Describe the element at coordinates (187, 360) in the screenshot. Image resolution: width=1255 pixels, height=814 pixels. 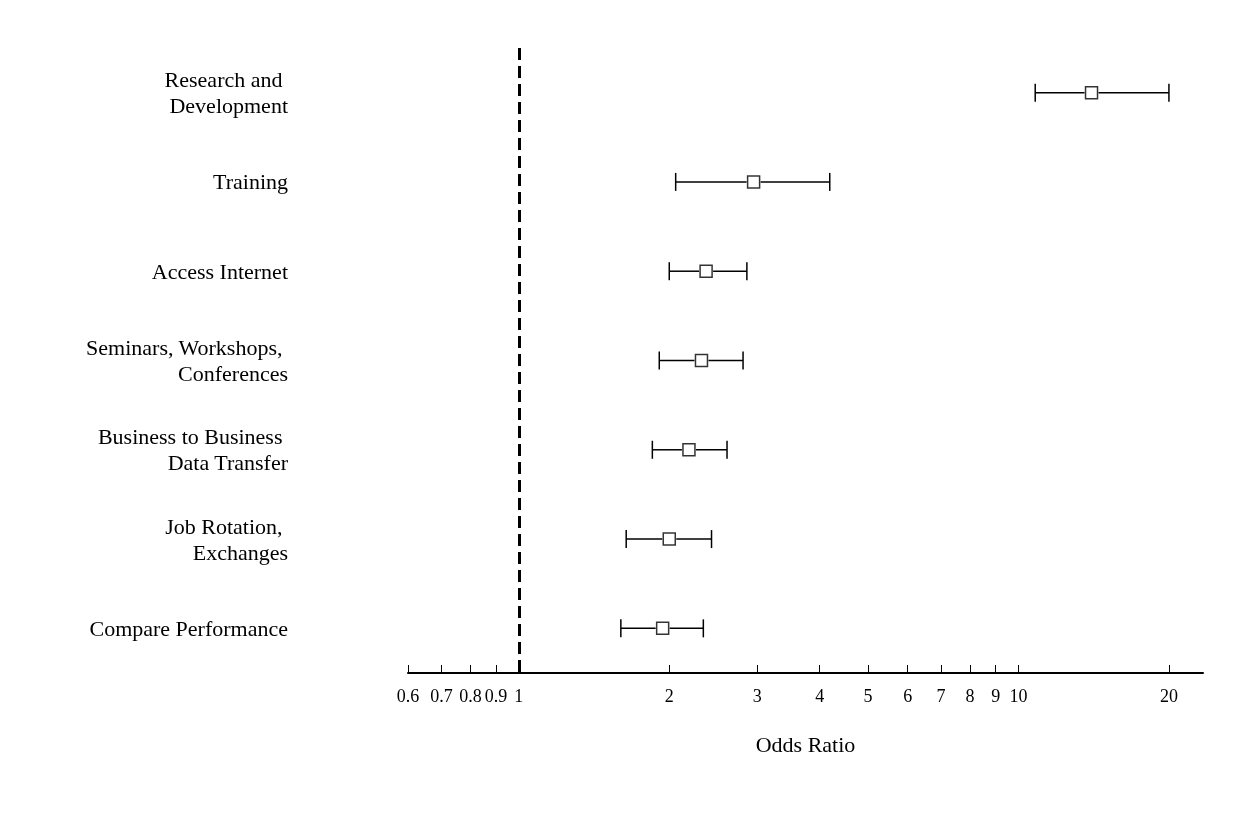
I see `y-tick-label: Seminars, Workshops, Conferences` at that location.